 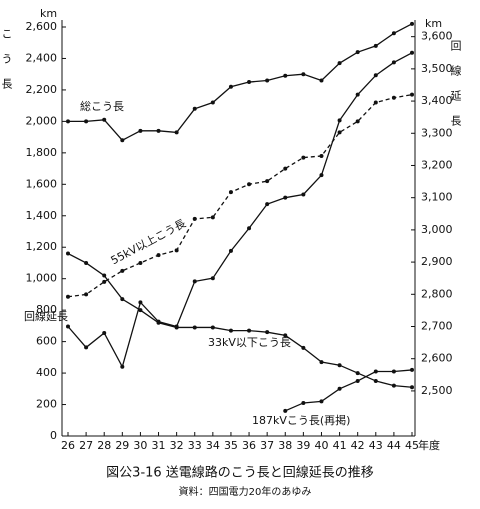 I want to click on y2-tick-label: 3,300, so click(x=437, y=132).